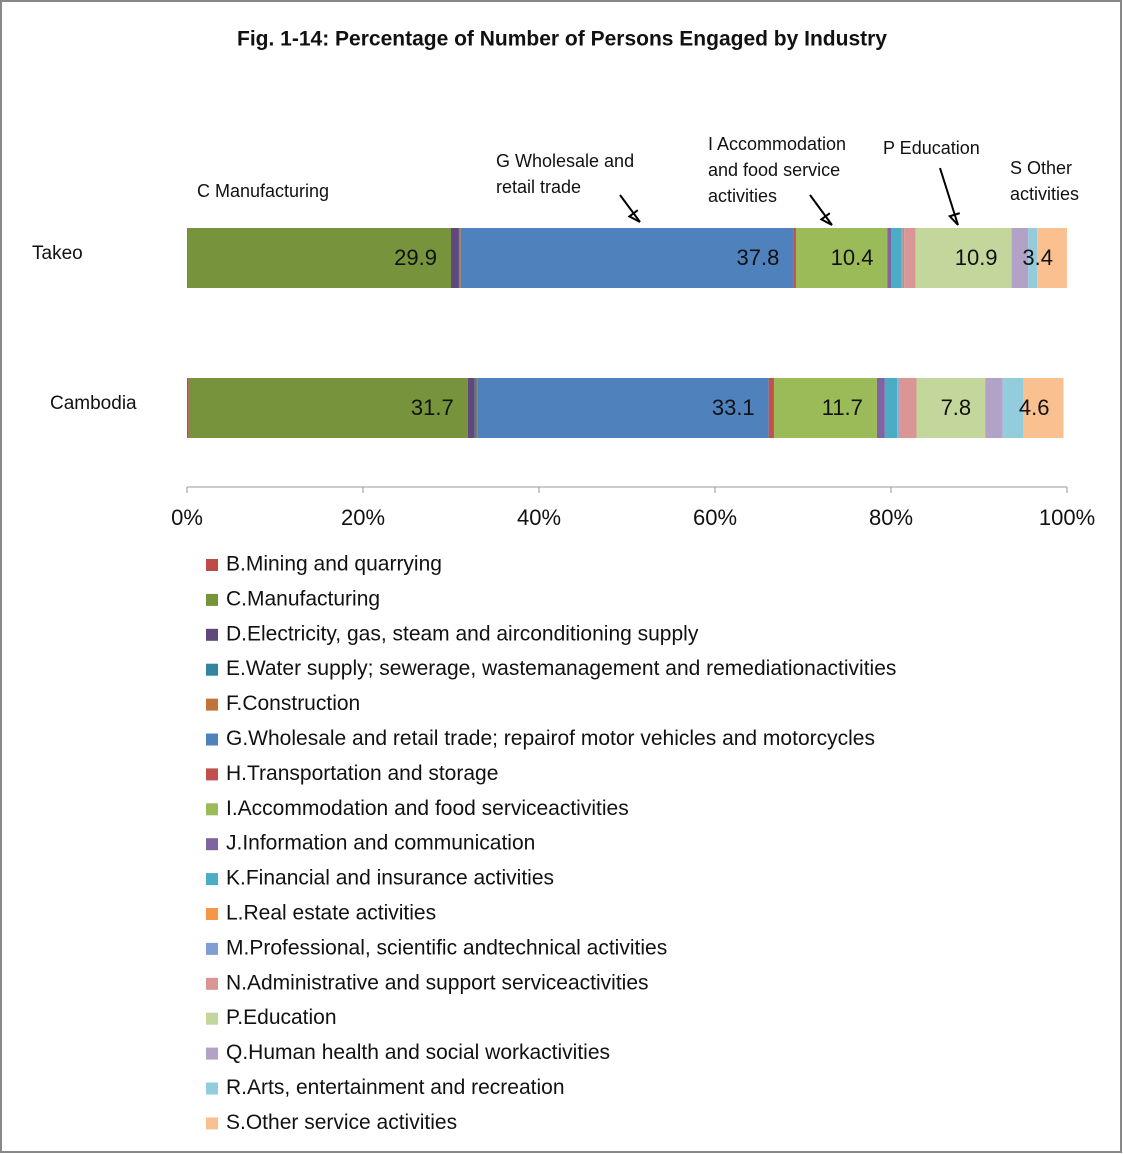 This screenshot has width=1123, height=1154. I want to click on legend-label: H.Transportation and storage, so click(362, 773).